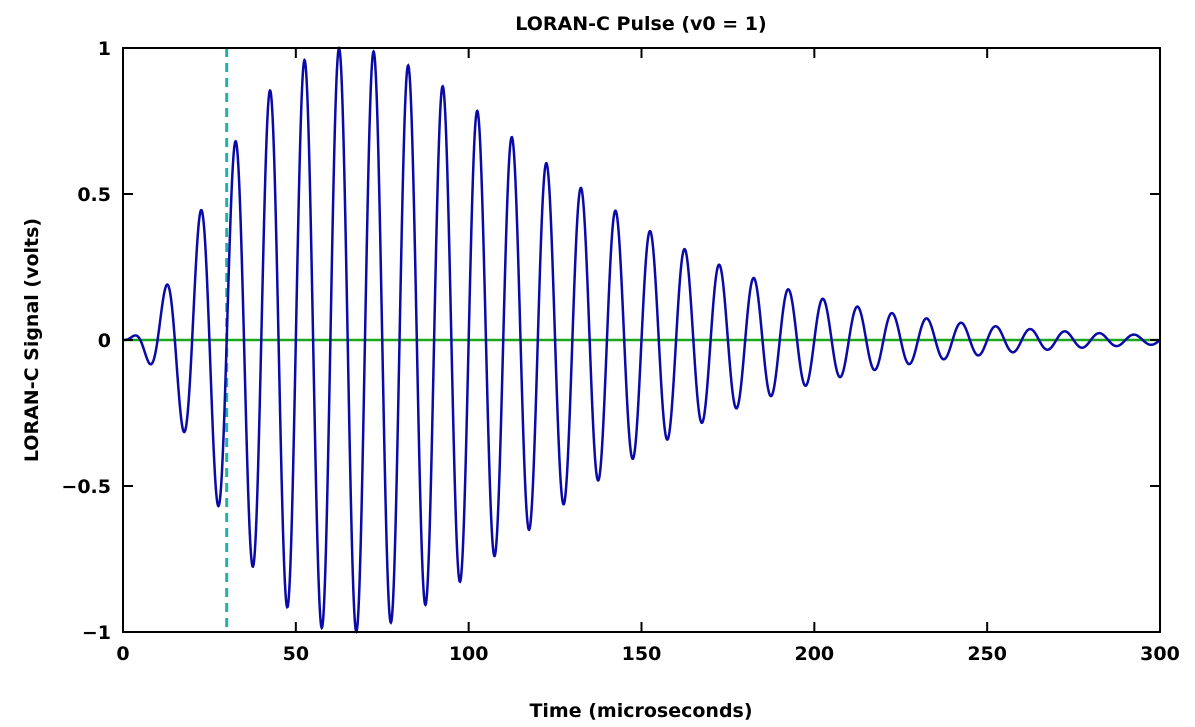  What do you see at coordinates (296, 654) in the screenshot?
I see `x-tick-label: 50` at bounding box center [296, 654].